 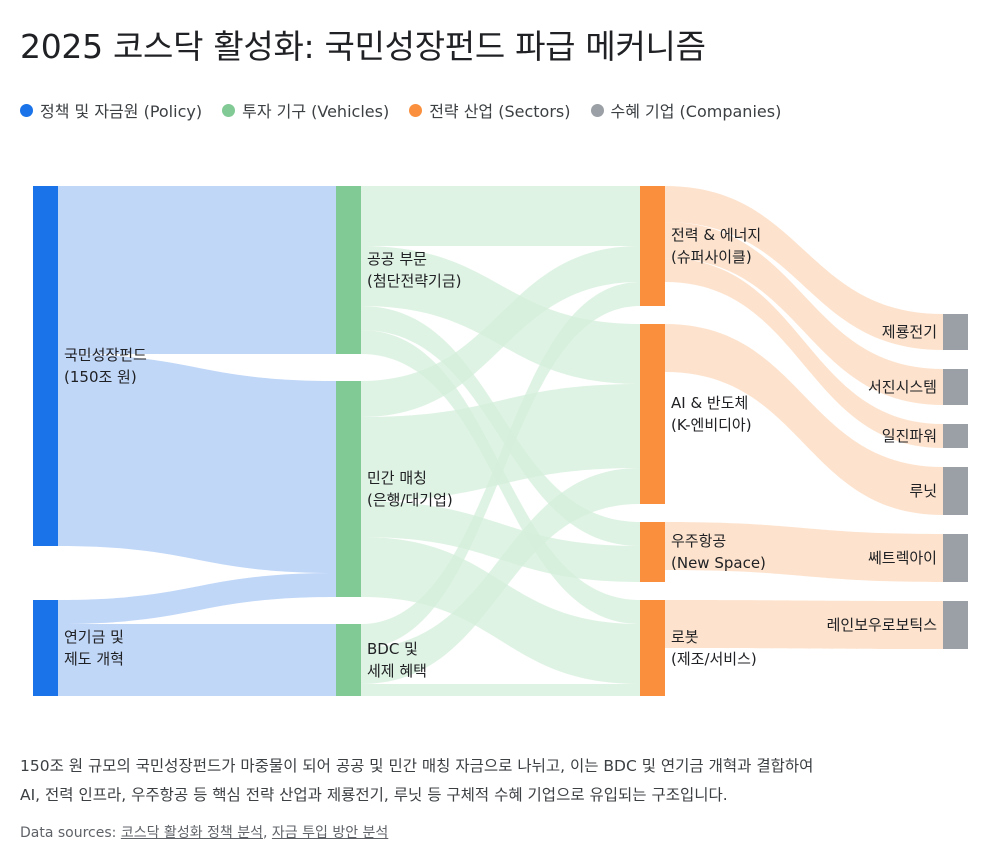 I want to click on legend-label-companies: 수혜 기업 (Companies), so click(x=696, y=111).